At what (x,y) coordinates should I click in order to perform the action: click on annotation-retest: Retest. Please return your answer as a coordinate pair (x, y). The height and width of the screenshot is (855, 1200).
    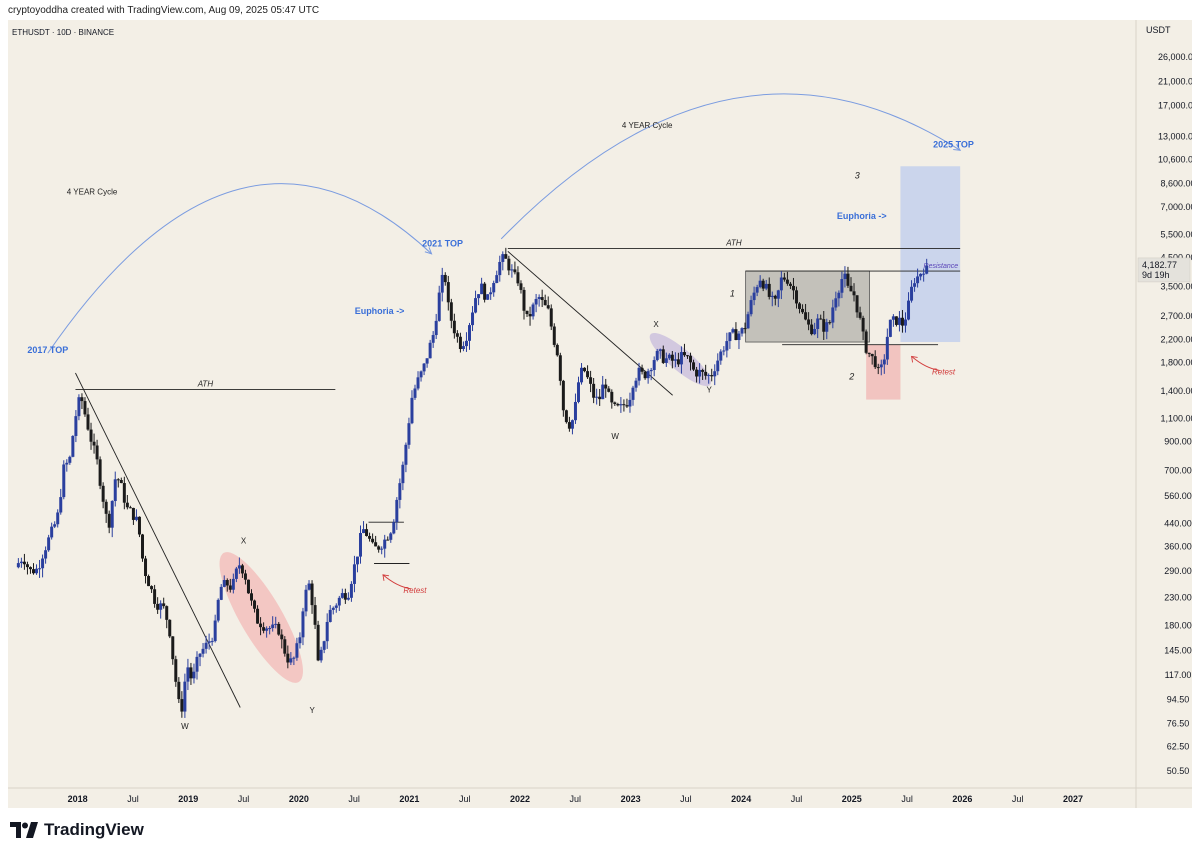
    Looking at the image, I should click on (944, 371).